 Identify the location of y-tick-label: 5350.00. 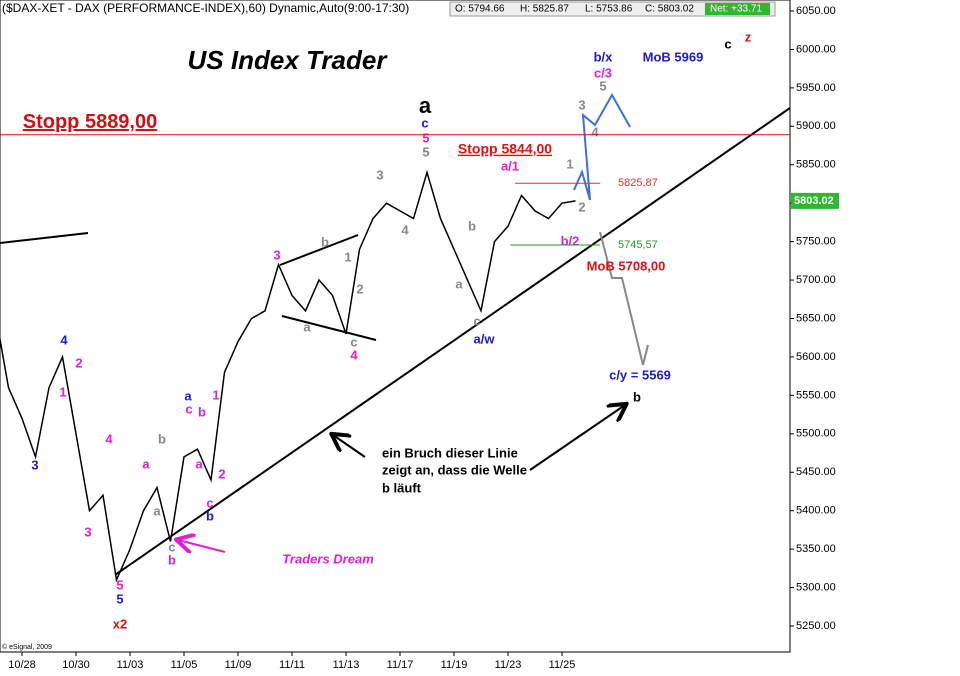
(816, 549).